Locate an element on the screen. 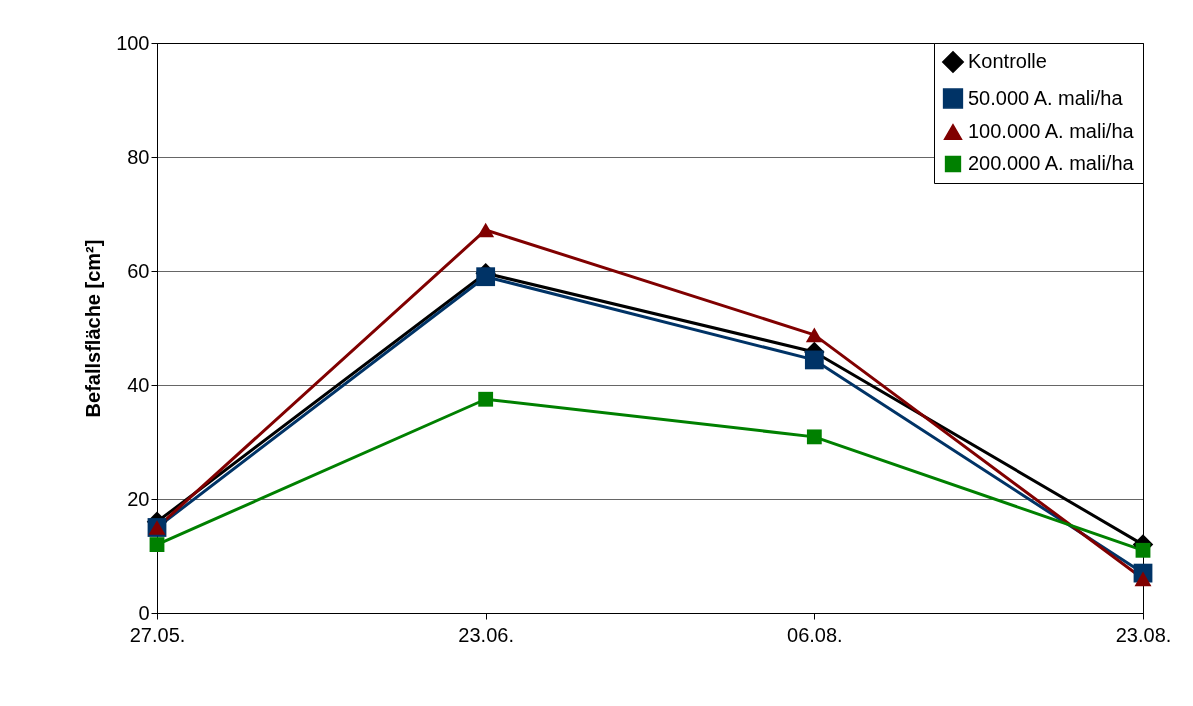  x-tick-label: 23.06. is located at coordinates (486, 634).